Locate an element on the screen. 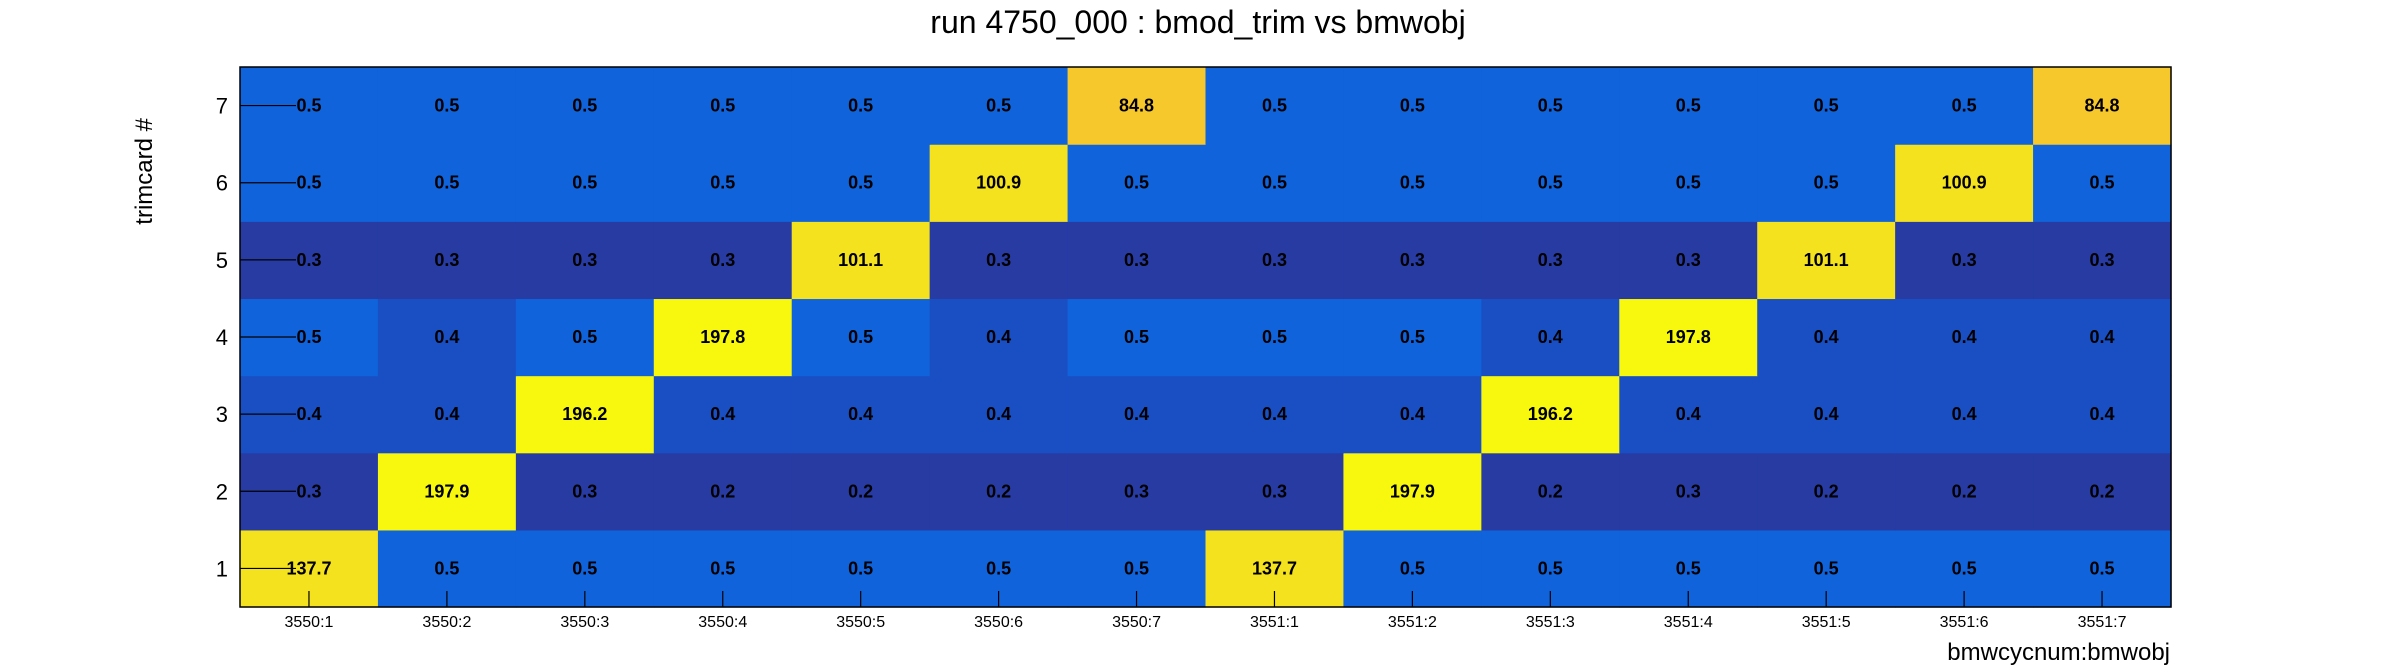  x-tick-label: 3551:7 is located at coordinates (2102, 622).